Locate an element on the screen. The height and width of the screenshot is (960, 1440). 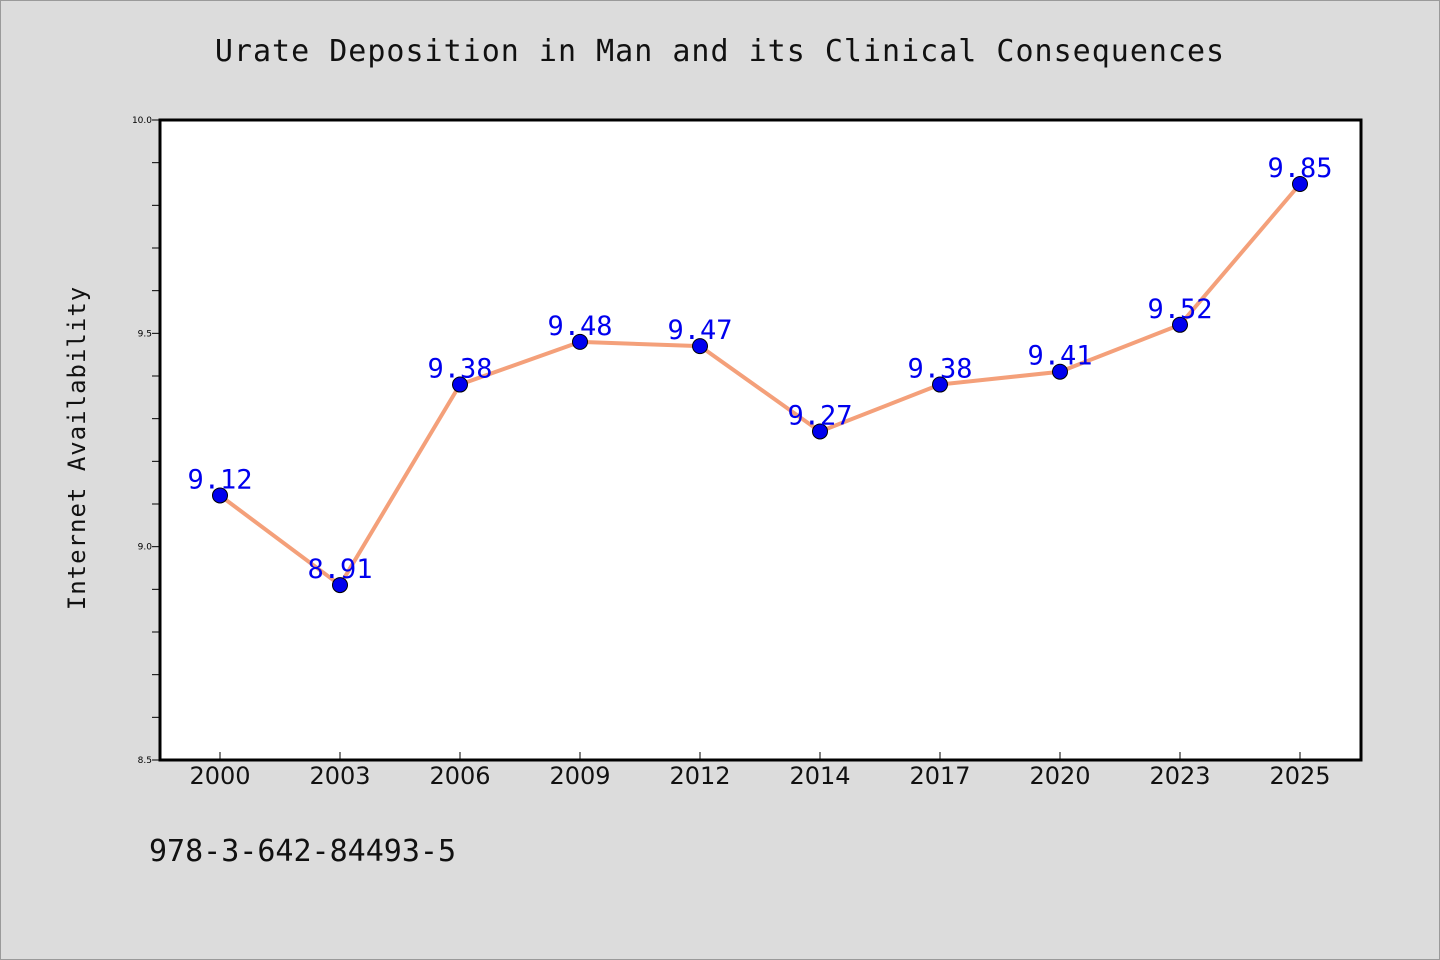
data-label: 9.52 is located at coordinates (1179, 309).